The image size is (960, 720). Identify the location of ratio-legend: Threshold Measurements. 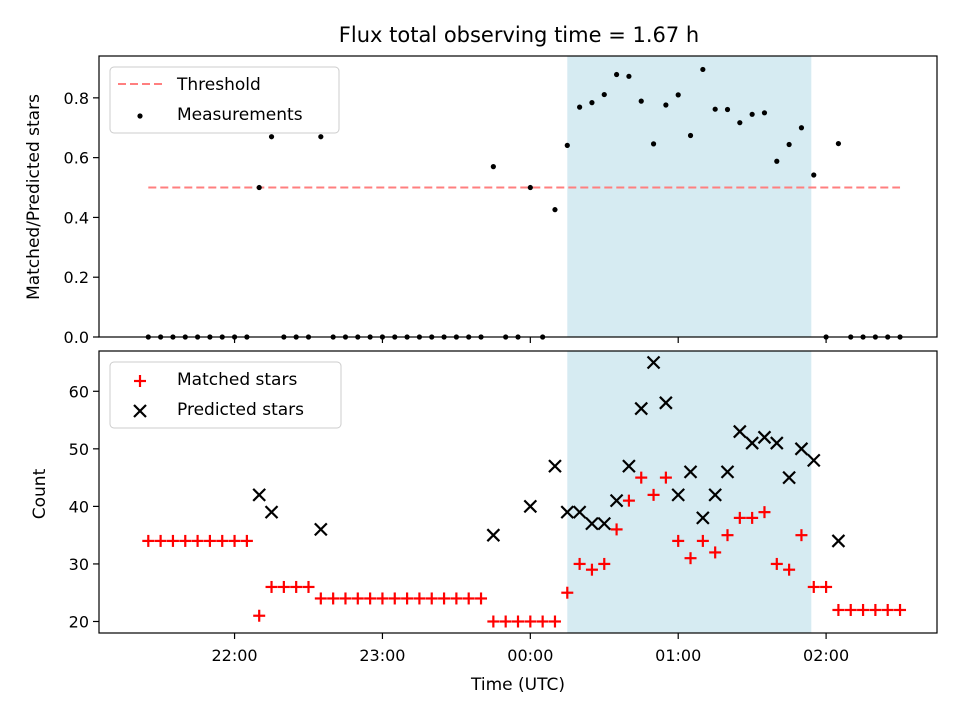
(224, 100).